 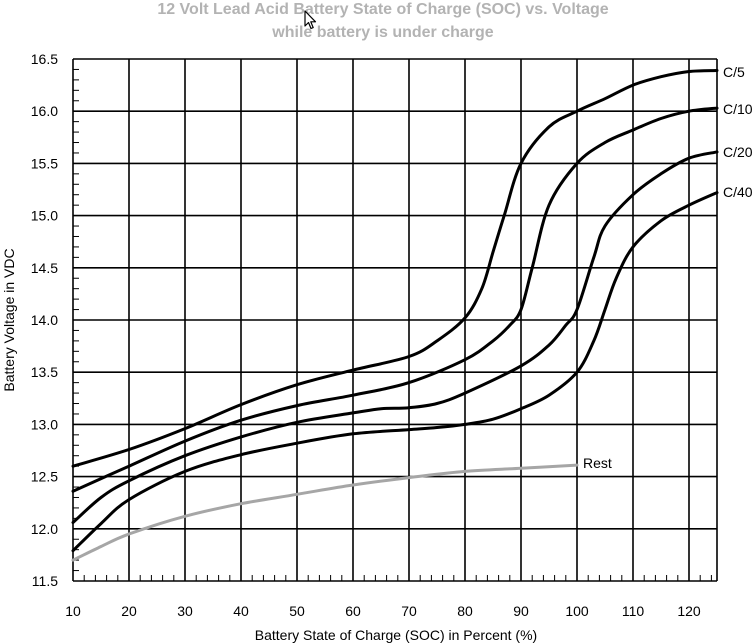 I want to click on x-tick-label: 120, so click(x=689, y=611).